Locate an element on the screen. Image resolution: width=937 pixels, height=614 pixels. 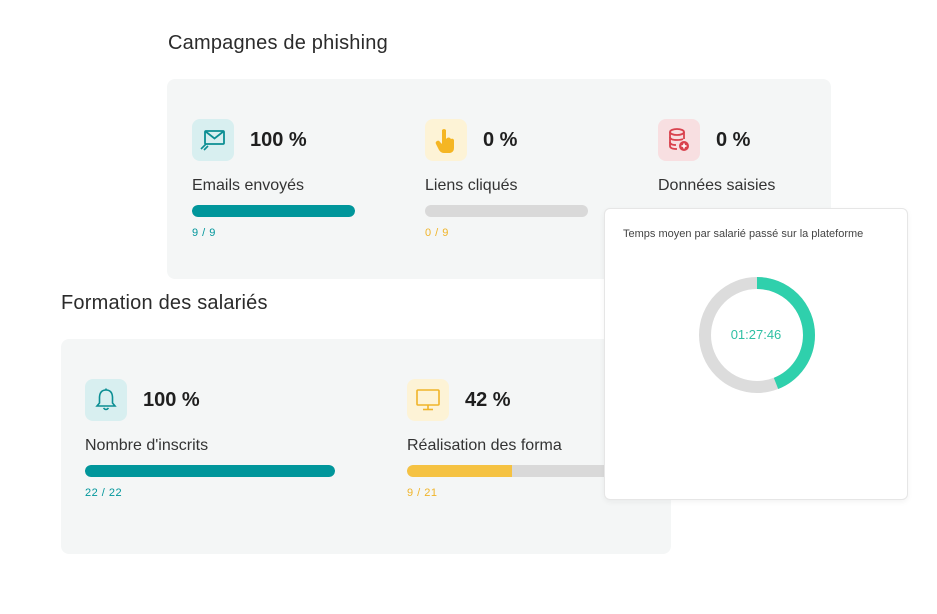
bell-icon is located at coordinates (106, 400).